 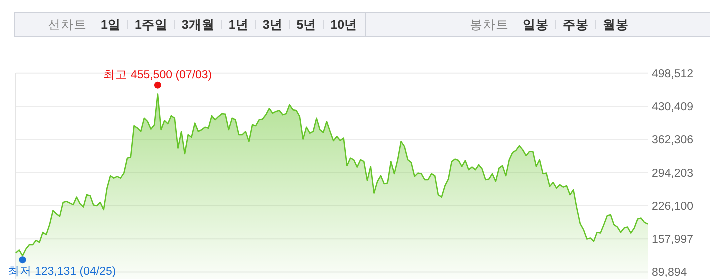 What do you see at coordinates (673, 140) in the screenshot?
I see `y-tick-label: 362,306` at bounding box center [673, 140].